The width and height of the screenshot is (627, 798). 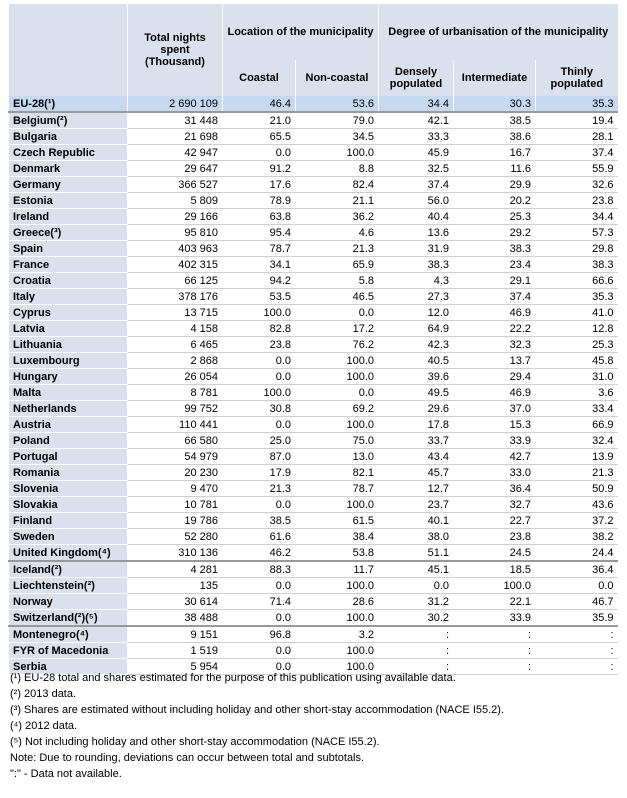 I want to click on cell: 91.2, so click(x=259, y=168).